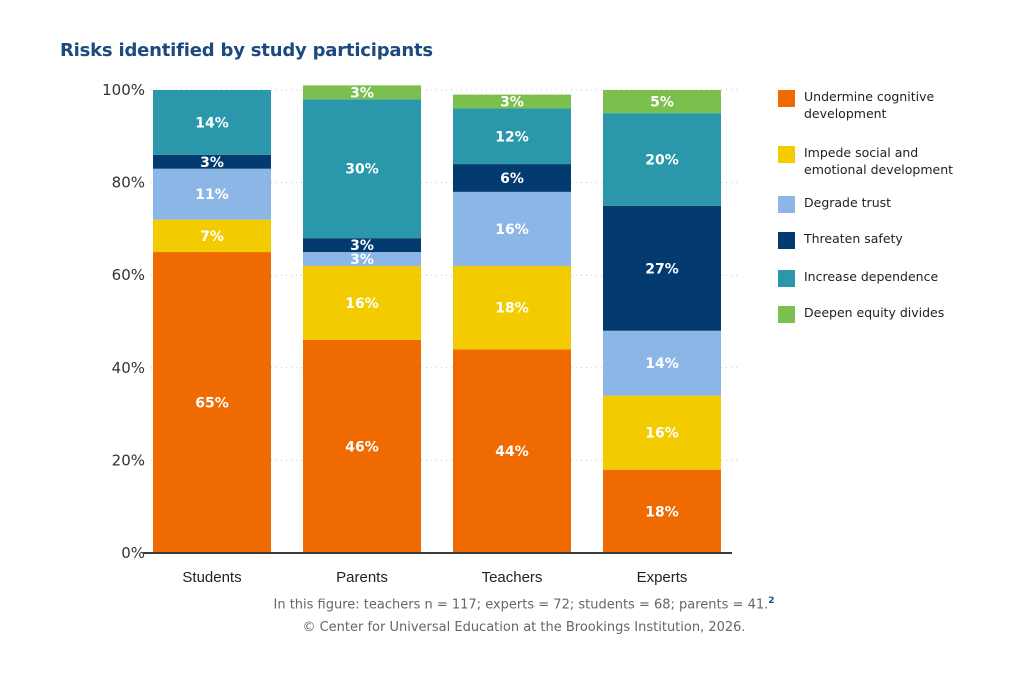  What do you see at coordinates (856, 105) in the screenshot?
I see `legend-item: Undermine cognitive development` at bounding box center [856, 105].